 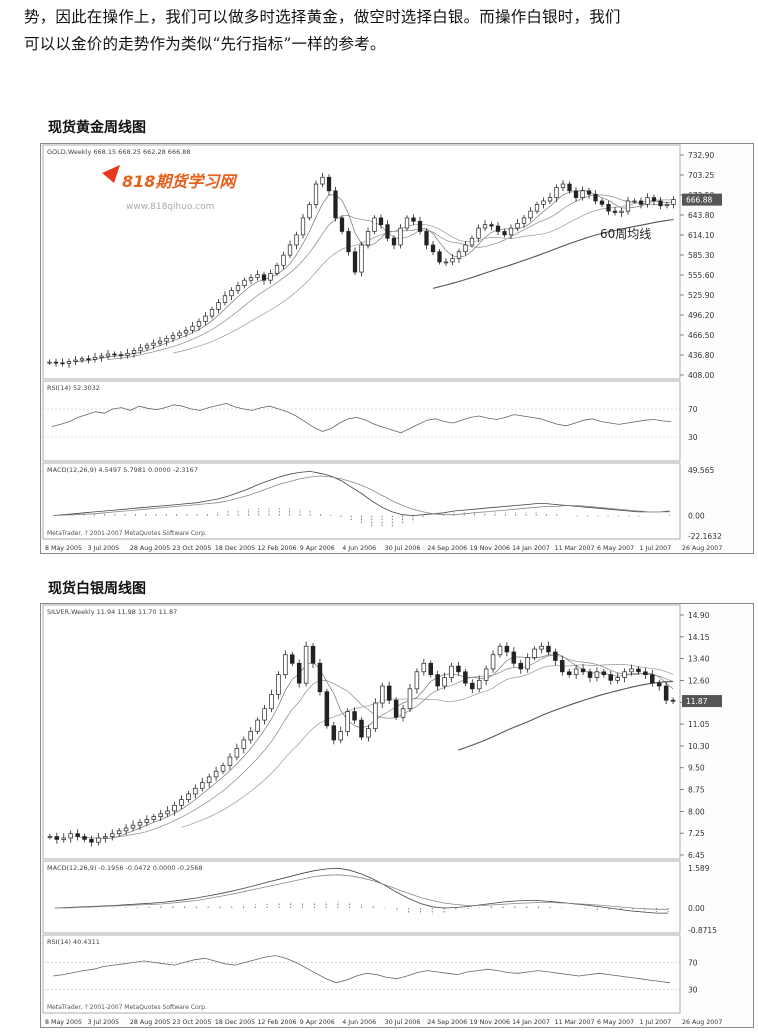 What do you see at coordinates (103, 548) in the screenshot?
I see `date-tick-label: 3 Jul 2005` at bounding box center [103, 548].